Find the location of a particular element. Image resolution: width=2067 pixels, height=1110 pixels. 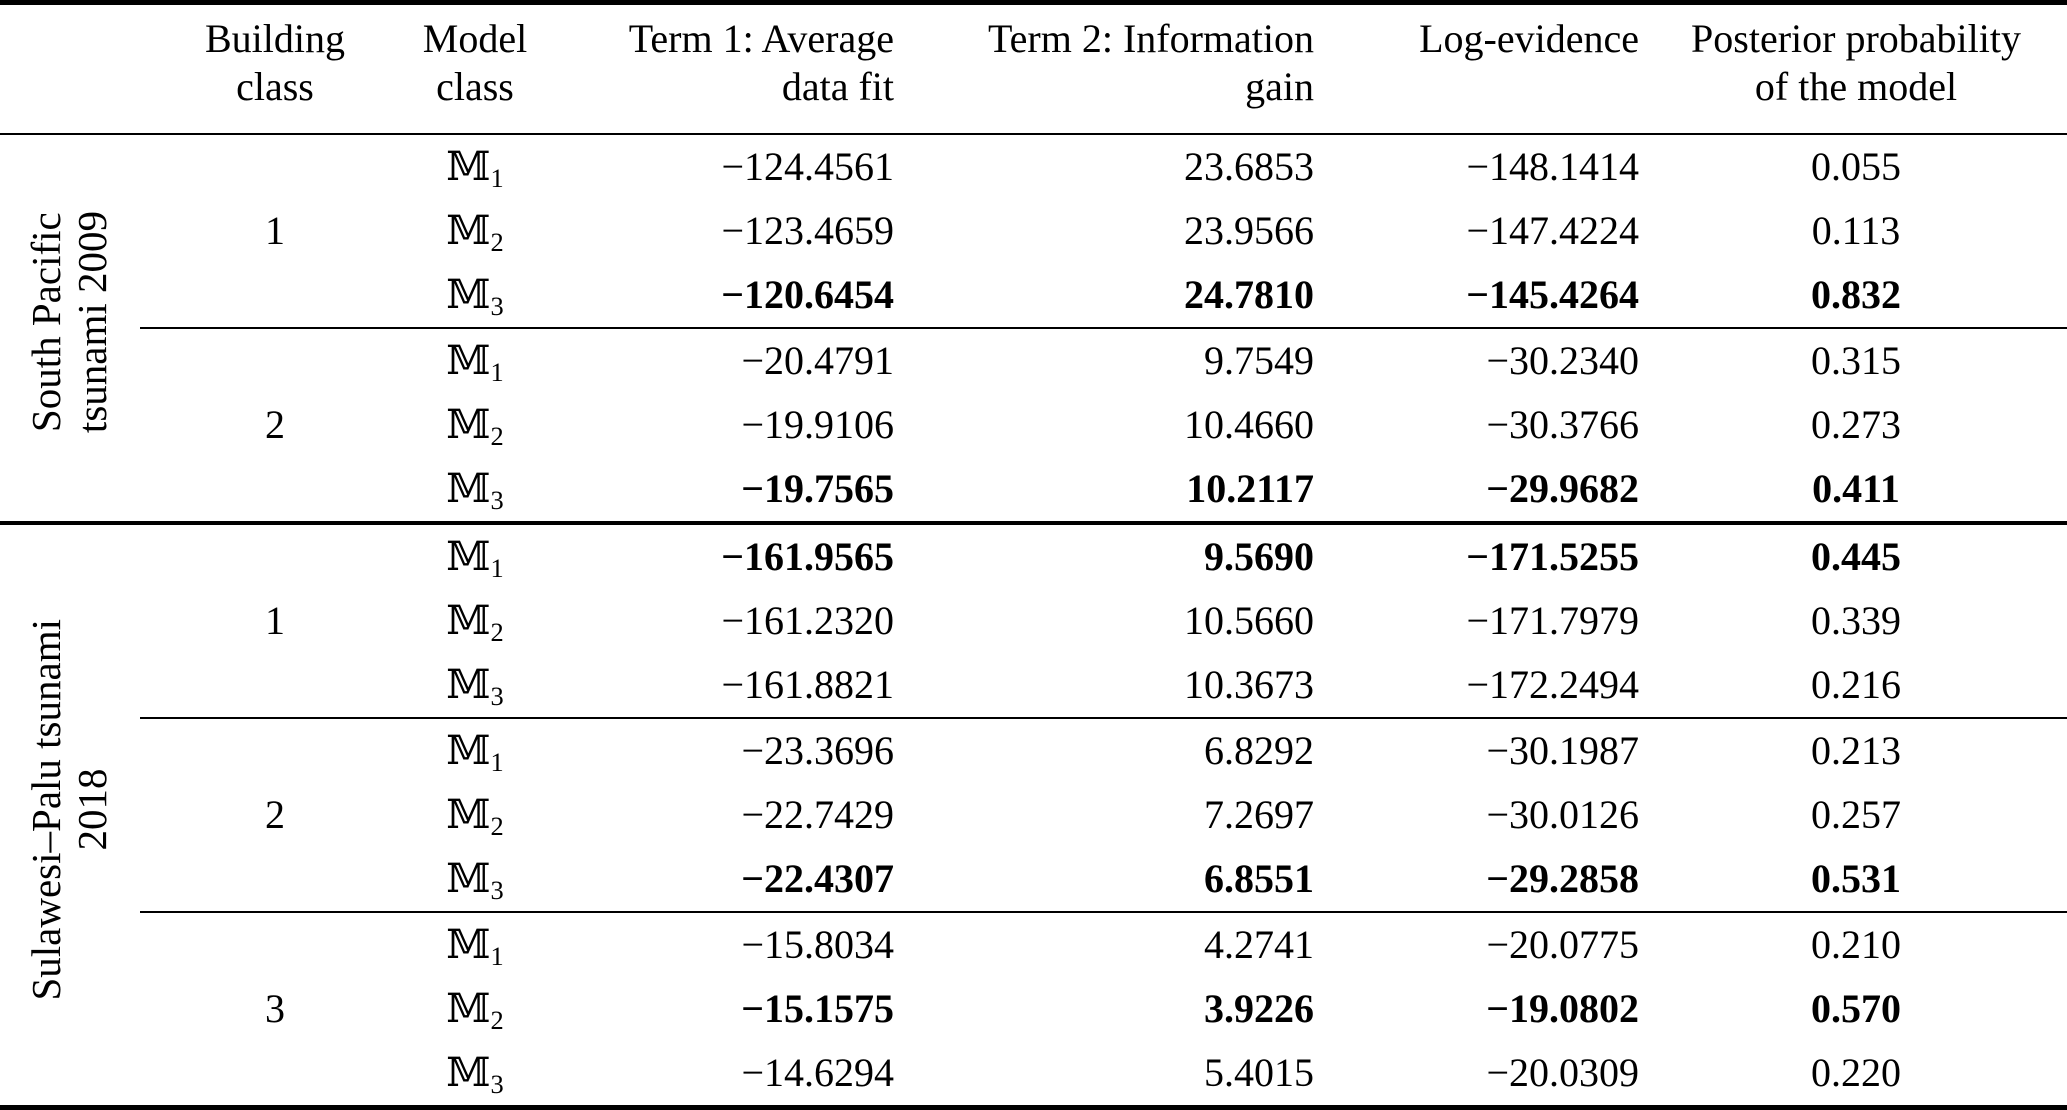

term2-cell: 23.6853 is located at coordinates (1249, 166).